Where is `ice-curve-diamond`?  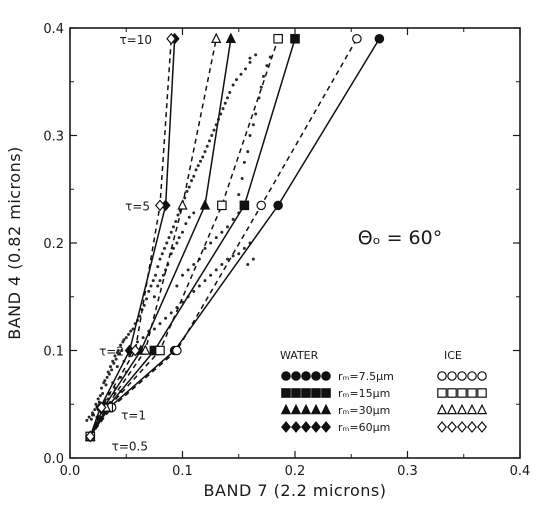 ice-curve-diamond is located at coordinates (130, 237).